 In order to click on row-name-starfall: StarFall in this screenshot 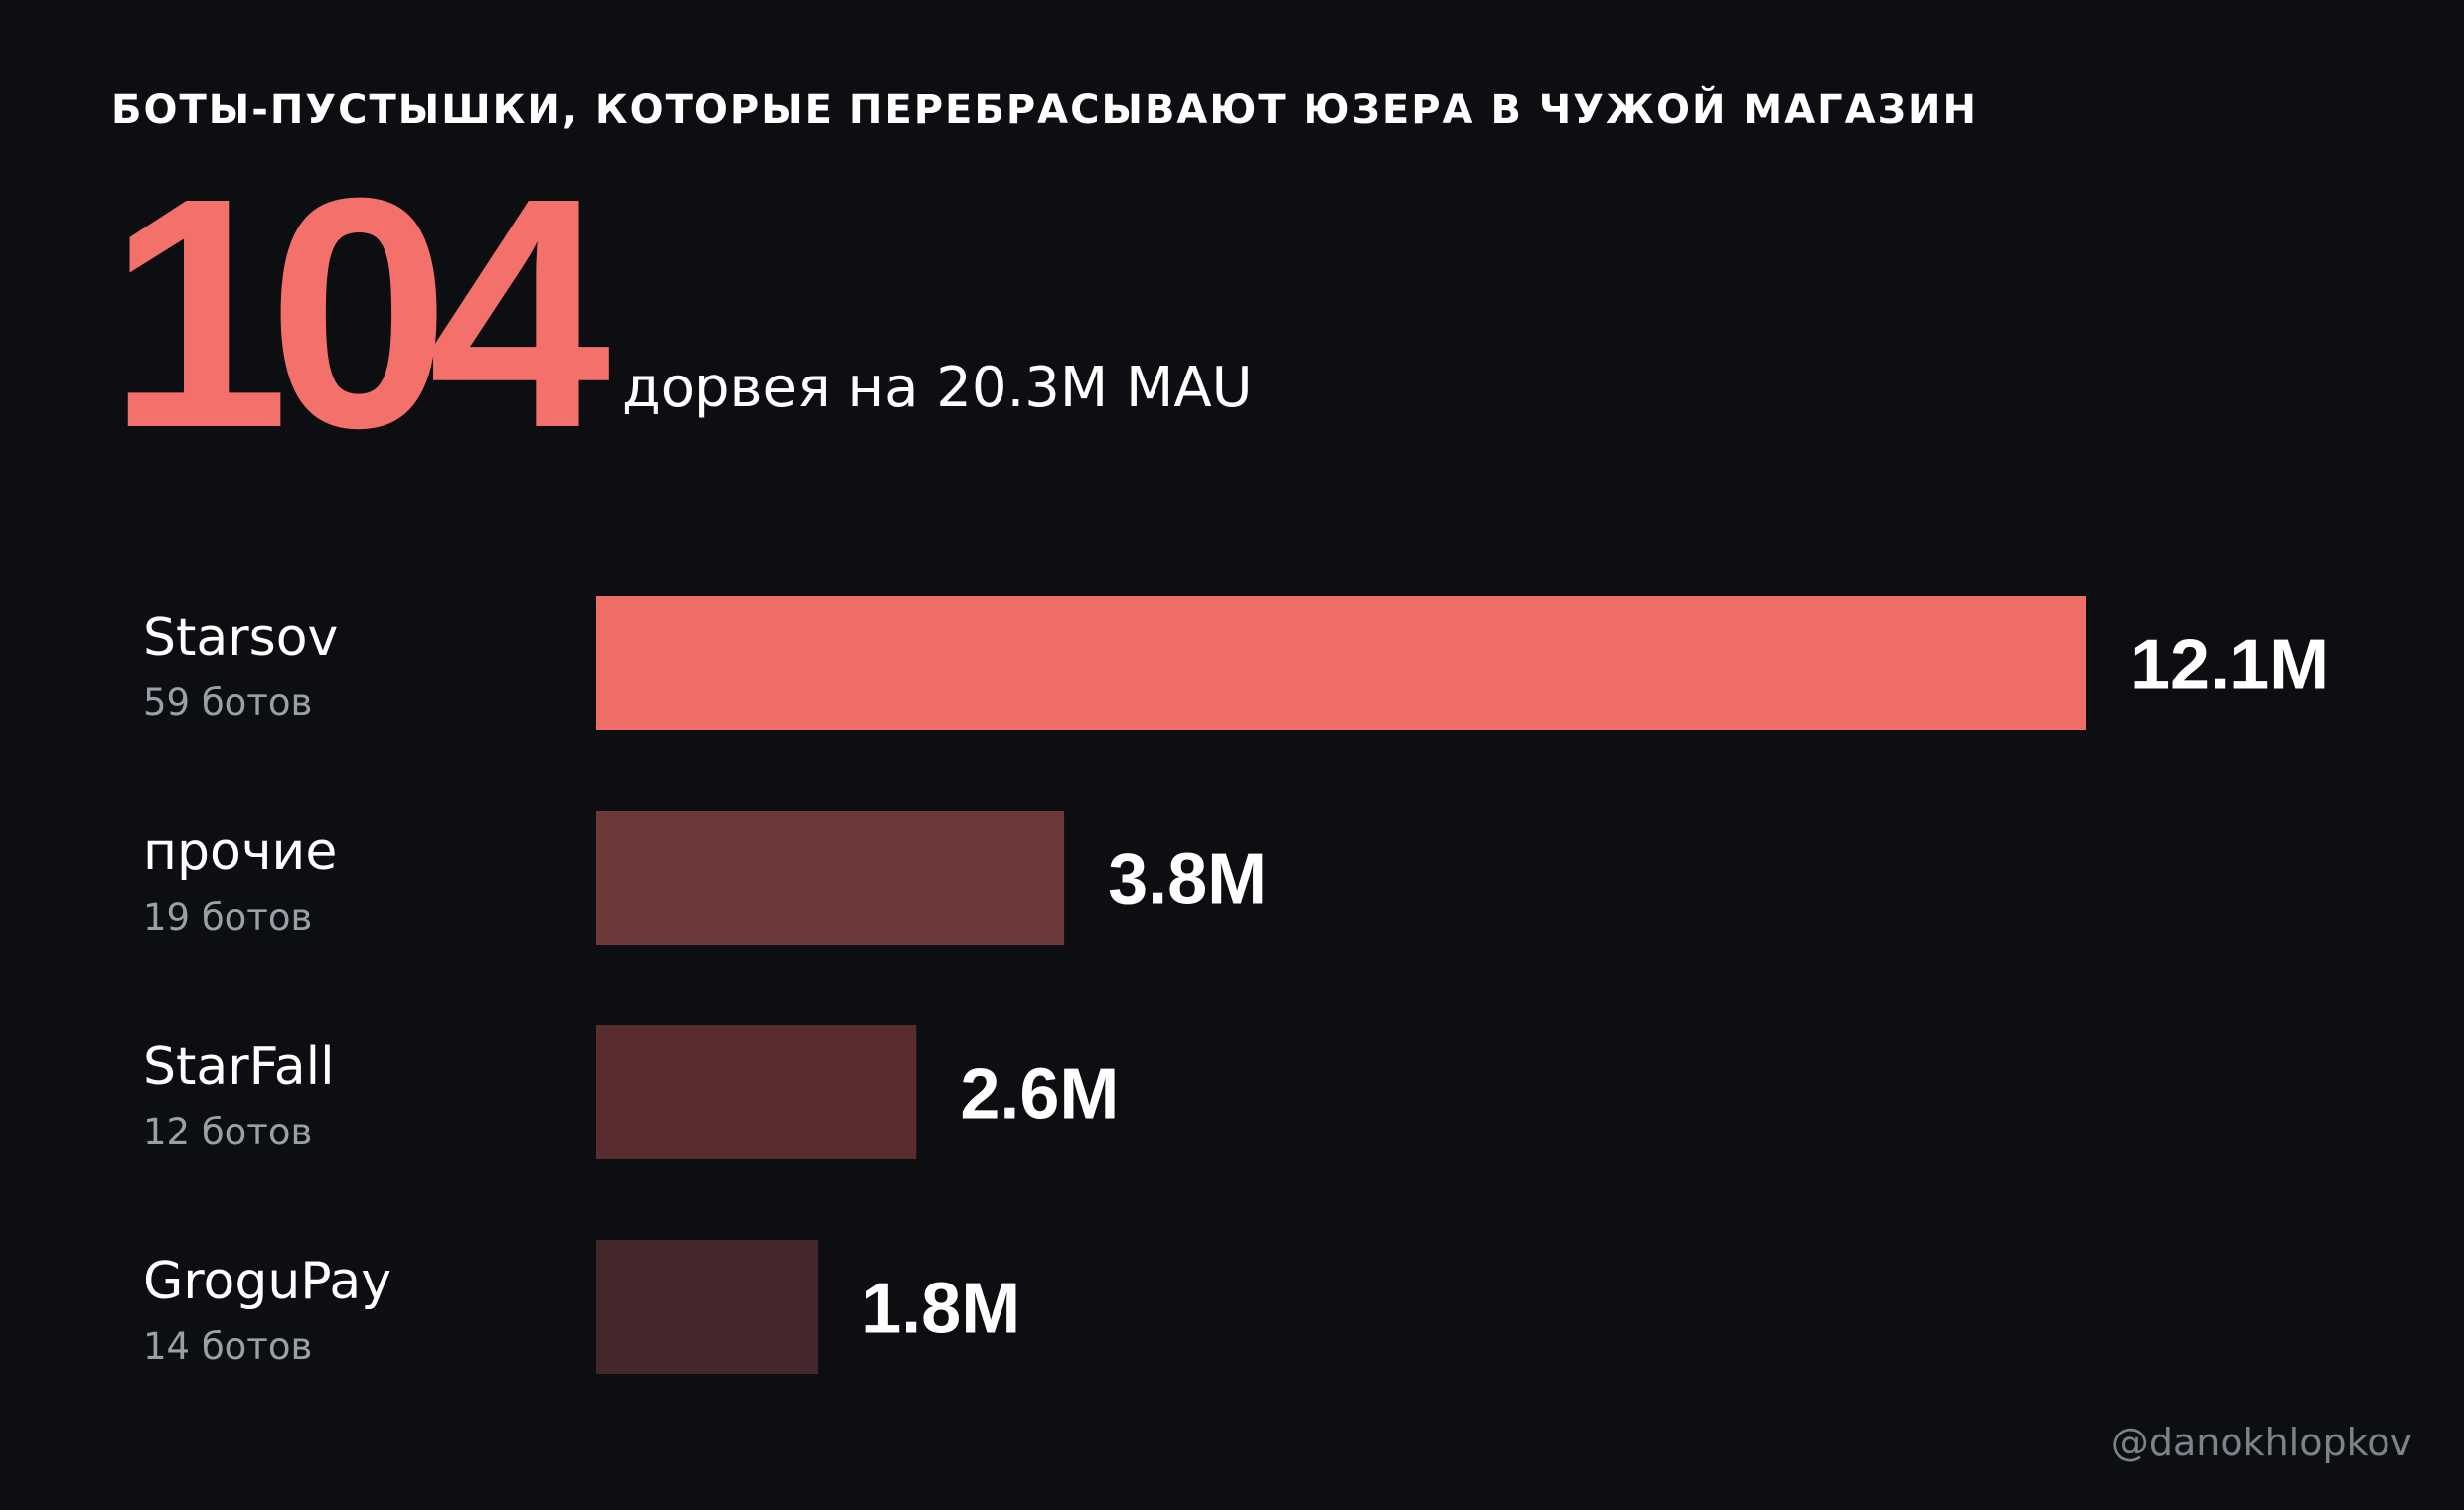, I will do `click(239, 1067)`.